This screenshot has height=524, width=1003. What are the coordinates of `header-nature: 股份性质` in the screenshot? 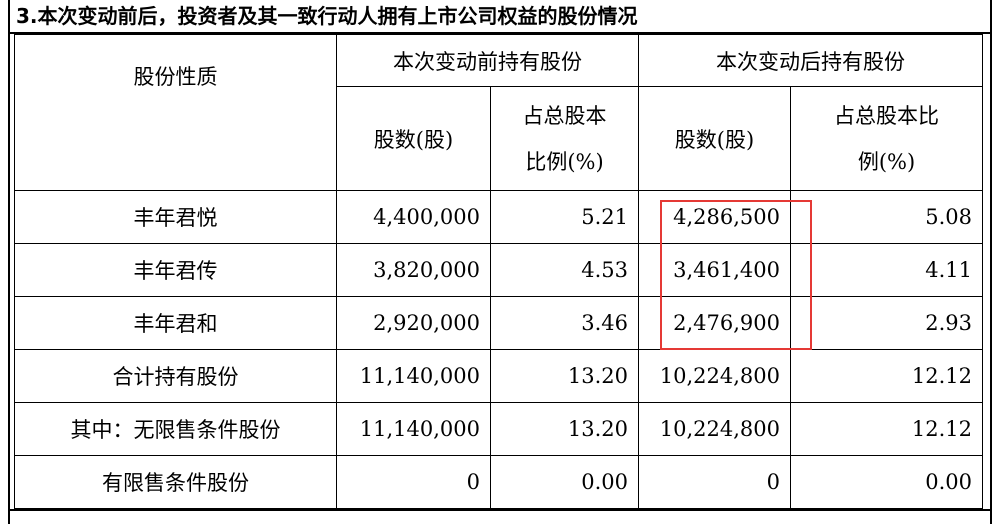 It's located at (175, 112).